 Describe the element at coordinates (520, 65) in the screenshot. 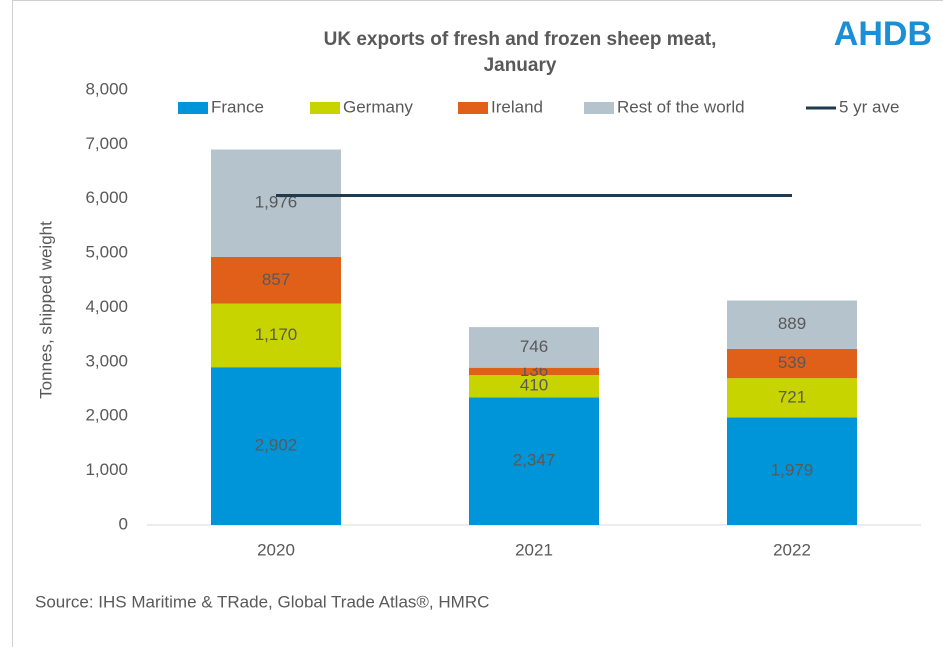

I see `chart-title: January` at that location.